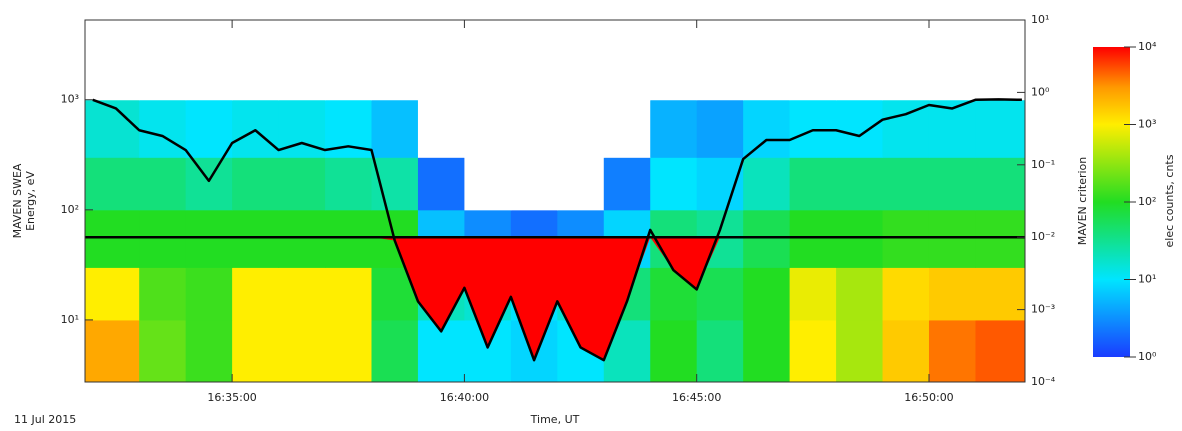 The width and height of the screenshot is (1182, 431). What do you see at coordinates (1043, 309) in the screenshot?
I see `y2-tick-label: 10⁻³` at bounding box center [1043, 309].